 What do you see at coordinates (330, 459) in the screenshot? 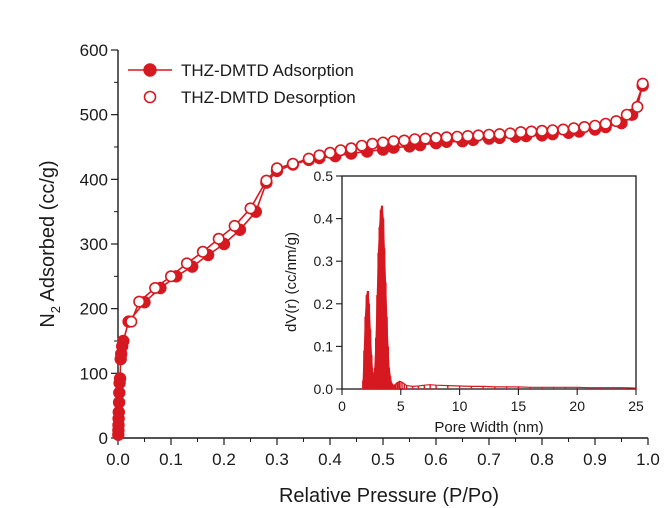
I see `main-x-tick-label: 0.4` at bounding box center [330, 459].